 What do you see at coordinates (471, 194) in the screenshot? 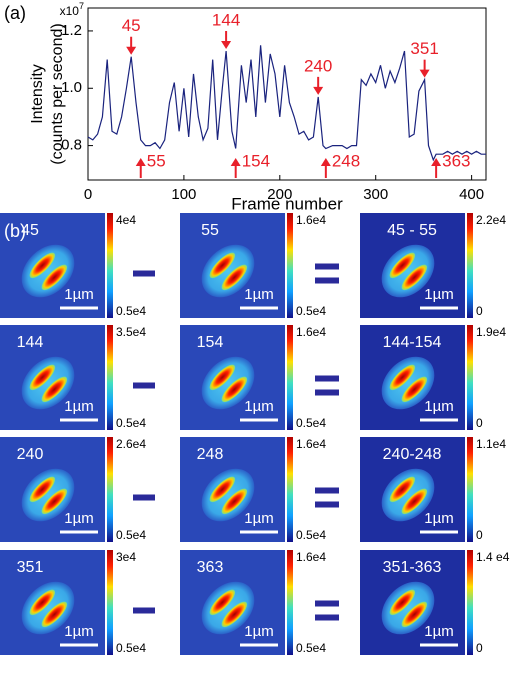
I see `x-tick-label: 400` at bounding box center [471, 194].